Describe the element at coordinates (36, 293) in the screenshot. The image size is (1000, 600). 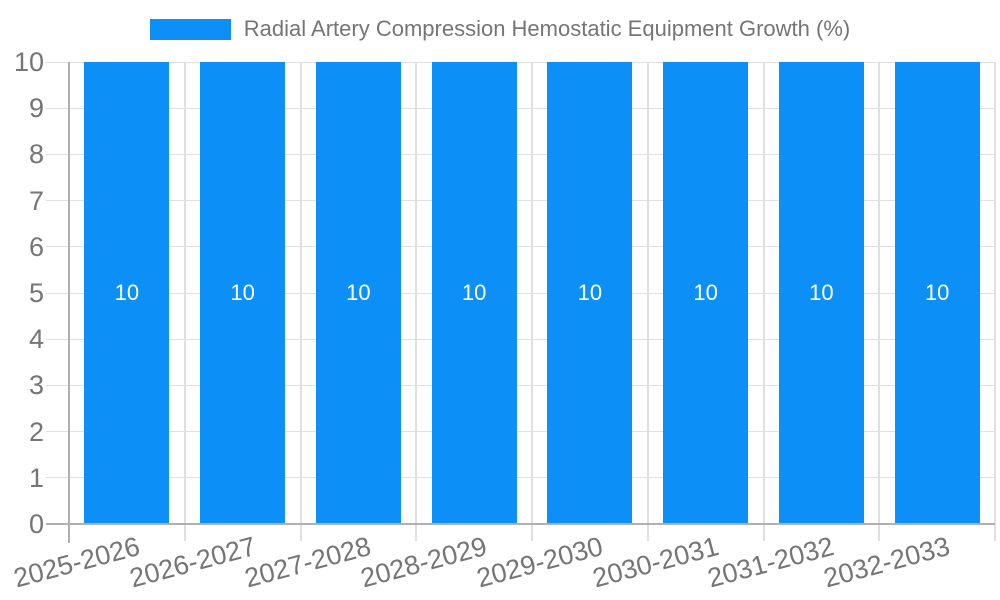
I see `y-axis-label: 5` at that location.